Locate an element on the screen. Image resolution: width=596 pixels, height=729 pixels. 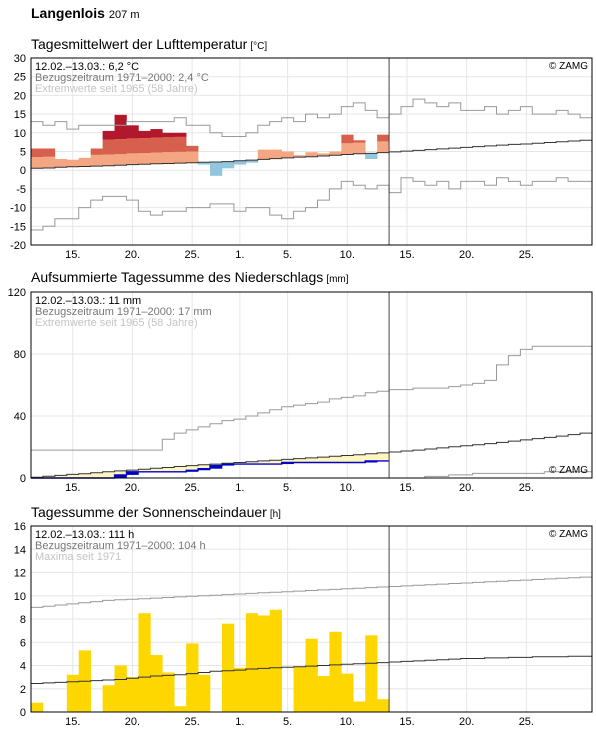
y-tick-label: 120 is located at coordinates (17, 293).